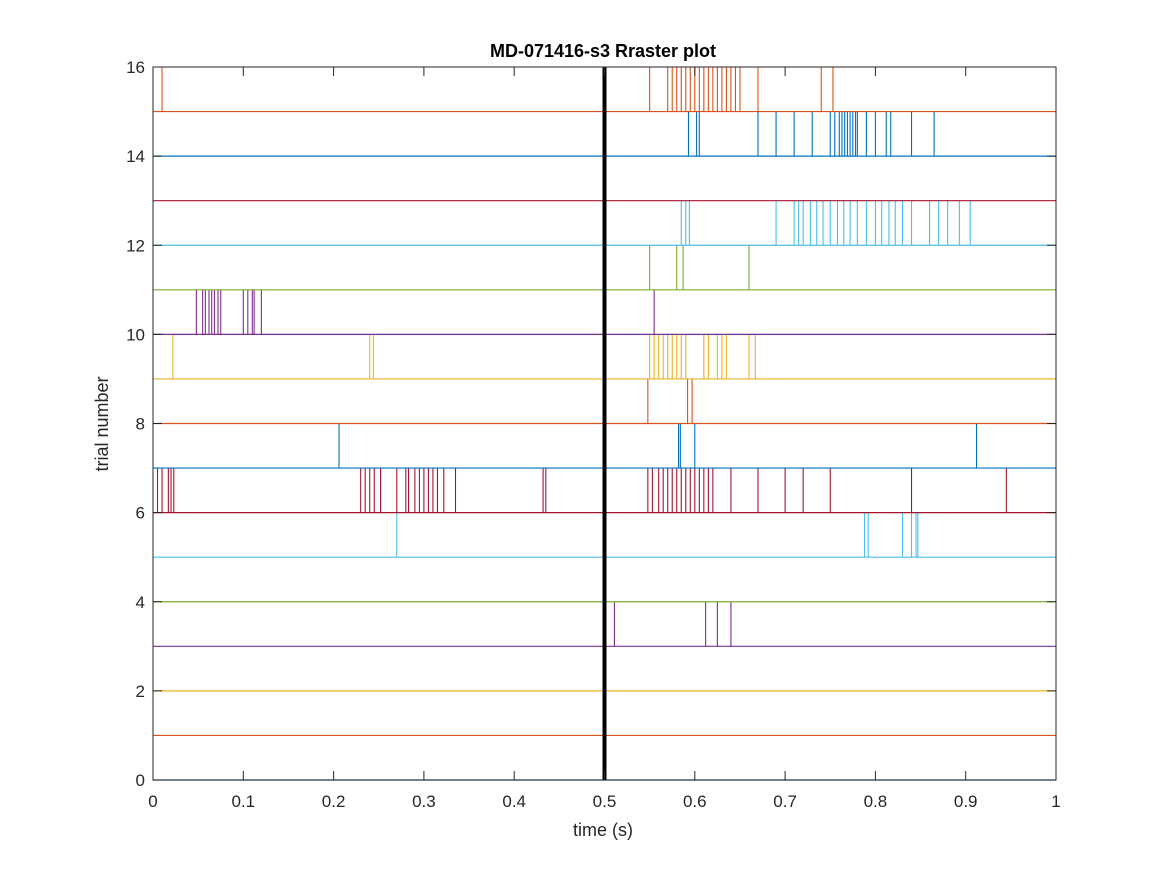  I want to click on x-tick-label: 0.7, so click(785, 801).